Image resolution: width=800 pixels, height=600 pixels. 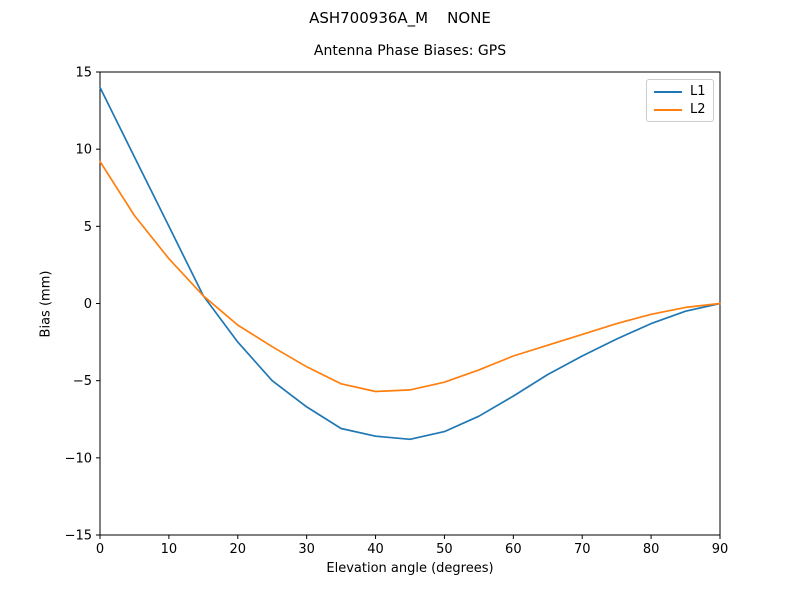 What do you see at coordinates (668, 109) in the screenshot?
I see `legend-line-l2` at bounding box center [668, 109].